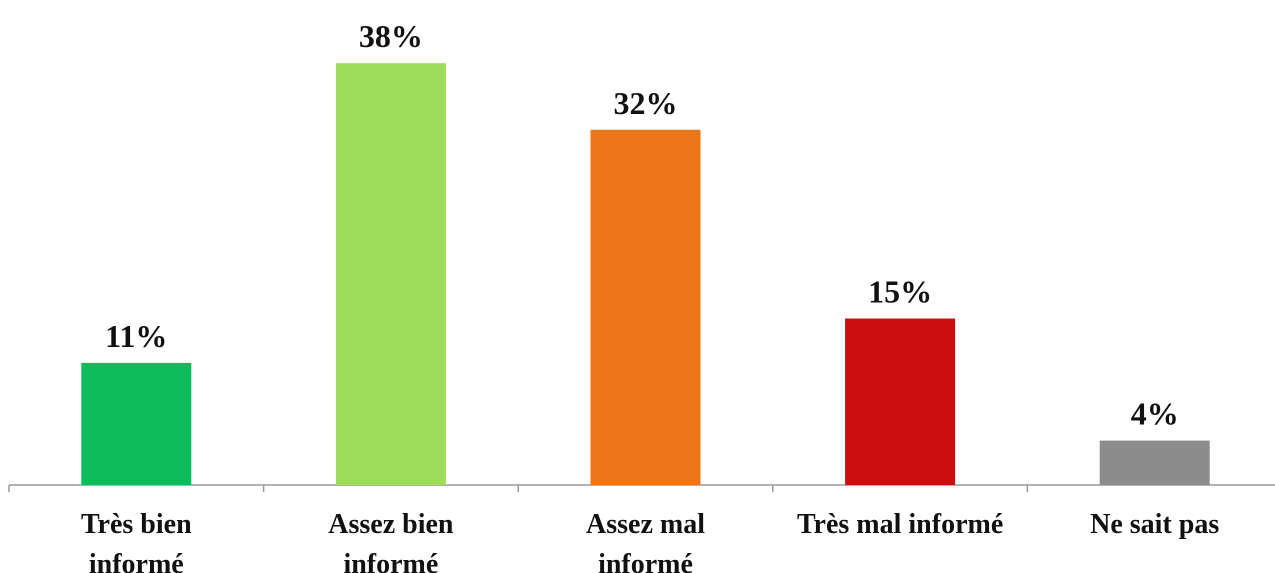  What do you see at coordinates (391, 36) in the screenshot?
I see `value-label: 38%` at bounding box center [391, 36].